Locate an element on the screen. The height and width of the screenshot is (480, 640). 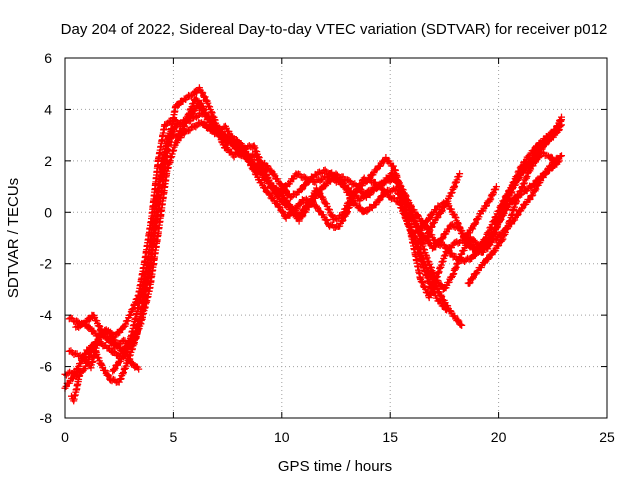
x-tick-label: 15 is located at coordinates (390, 437).